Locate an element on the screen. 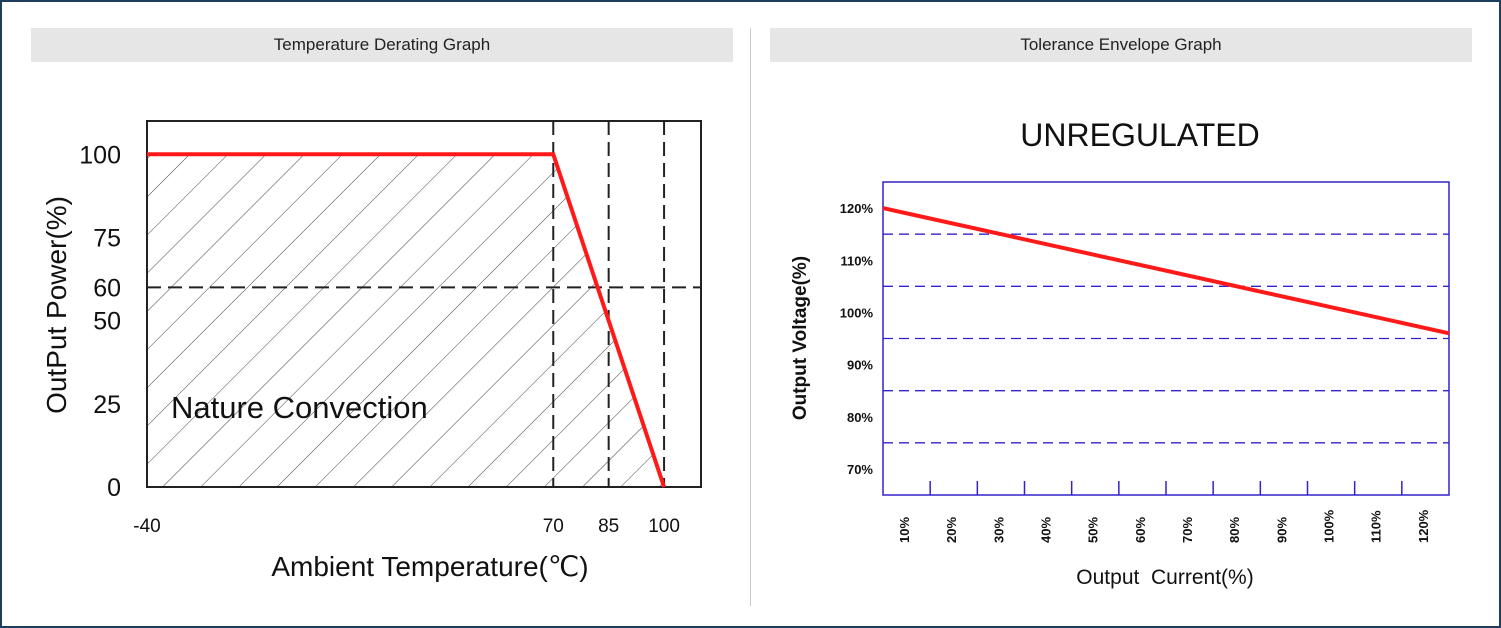 The height and width of the screenshot is (628, 1501). chart2-x-tick-label: 30% is located at coordinates (998, 530).